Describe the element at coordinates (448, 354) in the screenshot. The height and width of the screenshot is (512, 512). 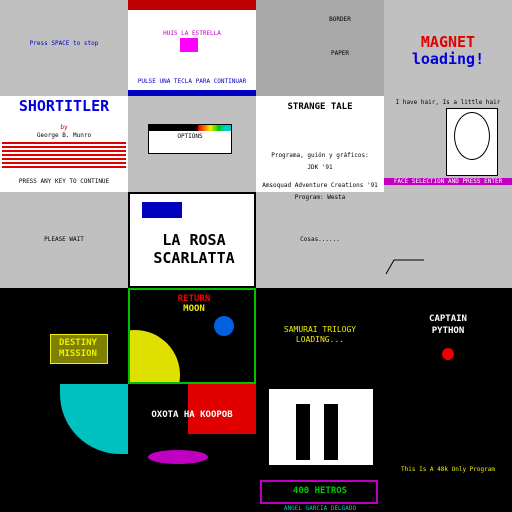
I see `ball` at that location.